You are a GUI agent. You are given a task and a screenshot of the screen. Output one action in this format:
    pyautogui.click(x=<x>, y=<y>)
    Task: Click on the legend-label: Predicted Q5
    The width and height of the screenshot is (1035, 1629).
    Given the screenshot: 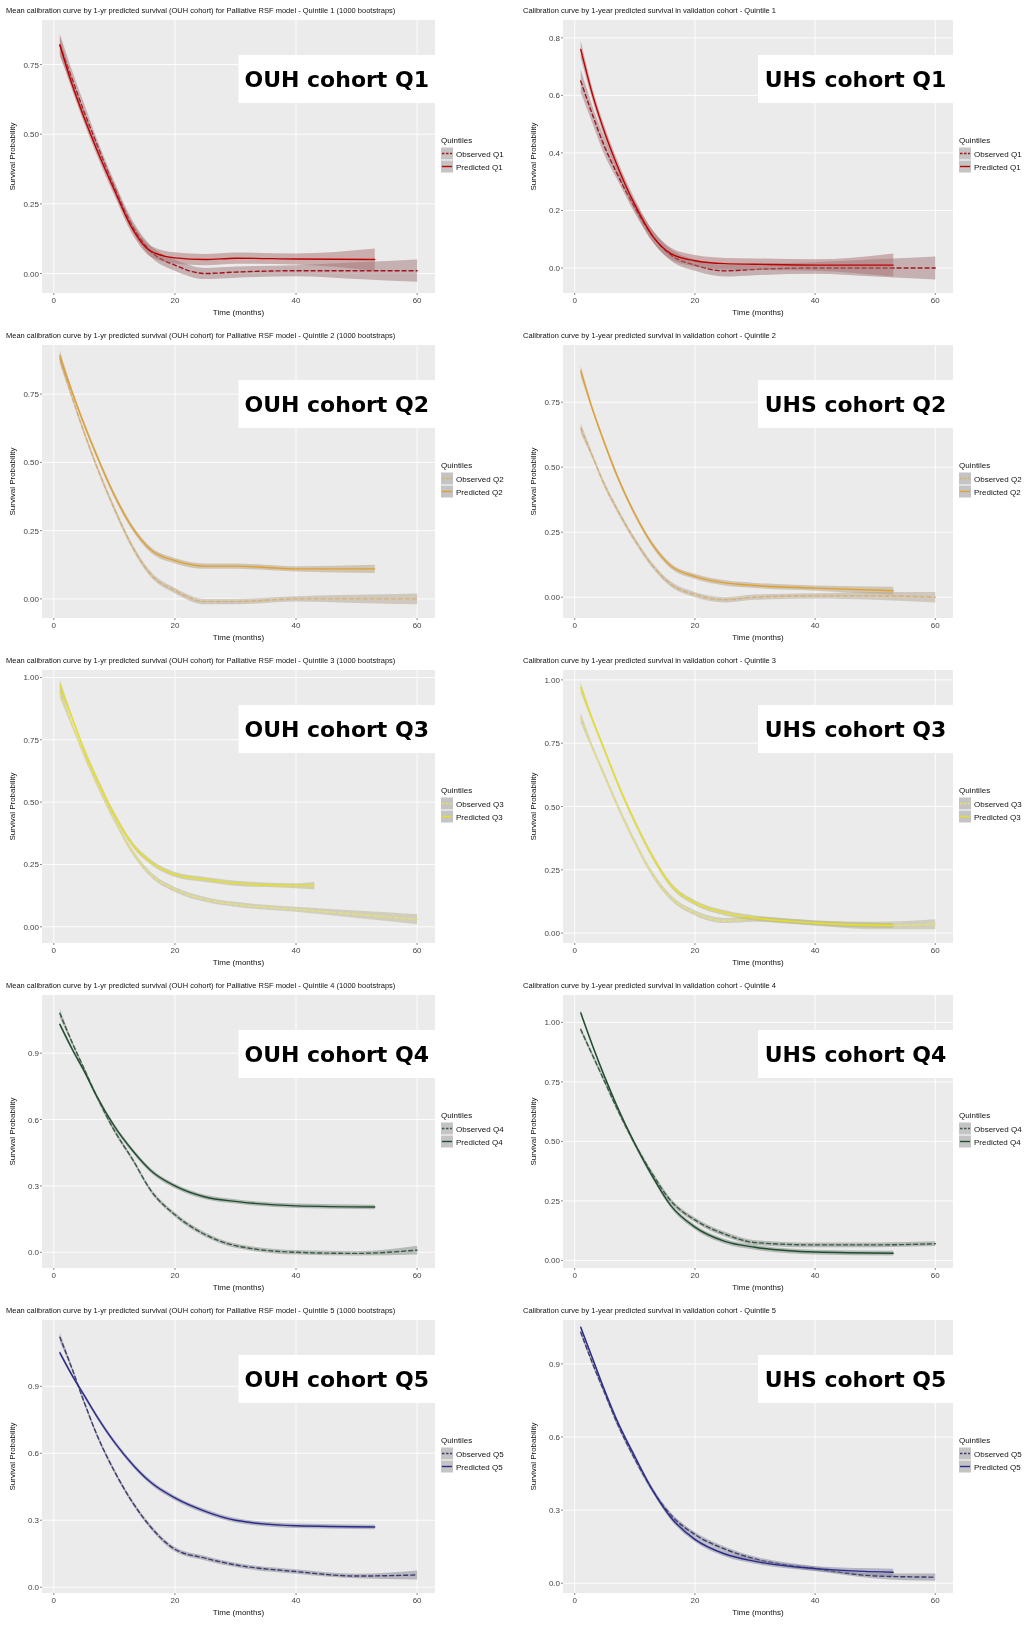 What is the action you would take?
    pyautogui.click(x=480, y=1467)
    